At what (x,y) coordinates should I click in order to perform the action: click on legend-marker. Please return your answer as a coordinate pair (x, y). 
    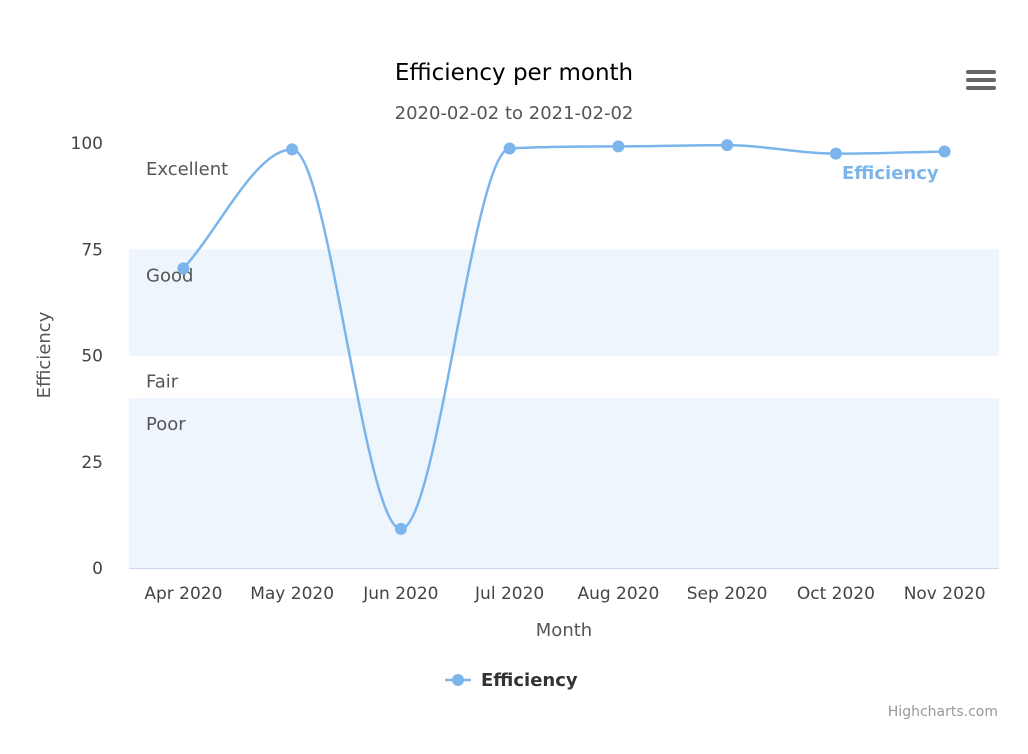
    Looking at the image, I should click on (458, 680).